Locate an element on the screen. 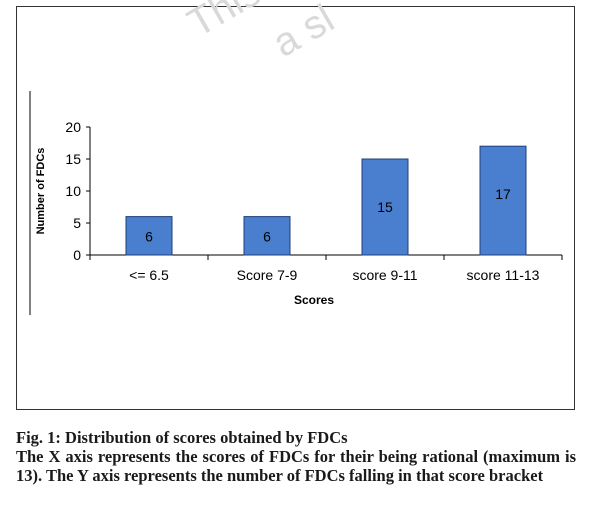 This screenshot has height=525, width=600. x-tick-label: <= 6.5 is located at coordinates (149, 275).